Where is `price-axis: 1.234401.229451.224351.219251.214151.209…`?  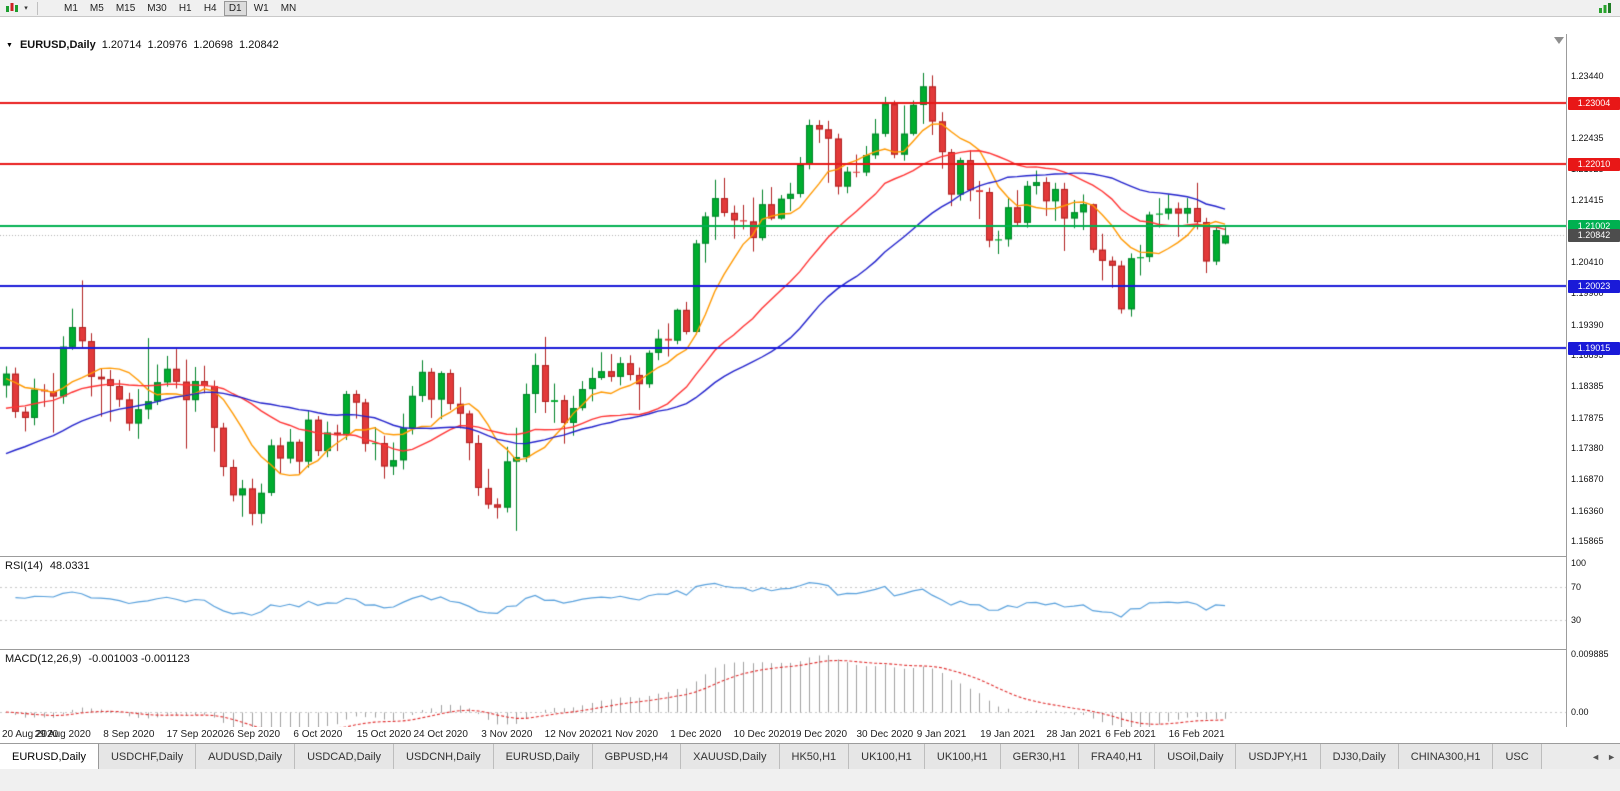
price-axis: 1.234401.229451.224351.219251.214151.209… is located at coordinates (1593, 390).